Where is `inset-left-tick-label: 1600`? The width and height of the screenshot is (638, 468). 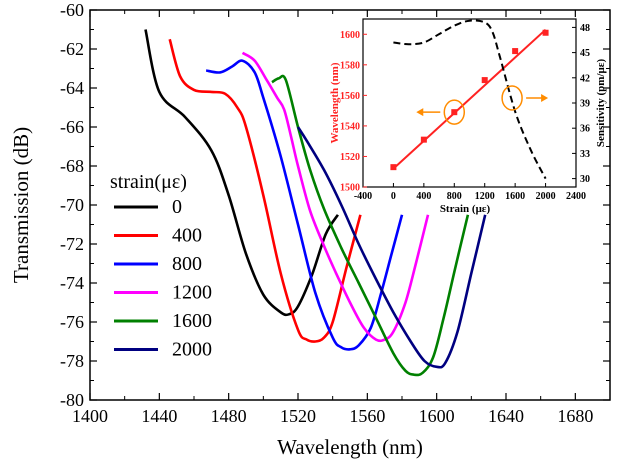 inset-left-tick-label: 1600 is located at coordinates (350, 35).